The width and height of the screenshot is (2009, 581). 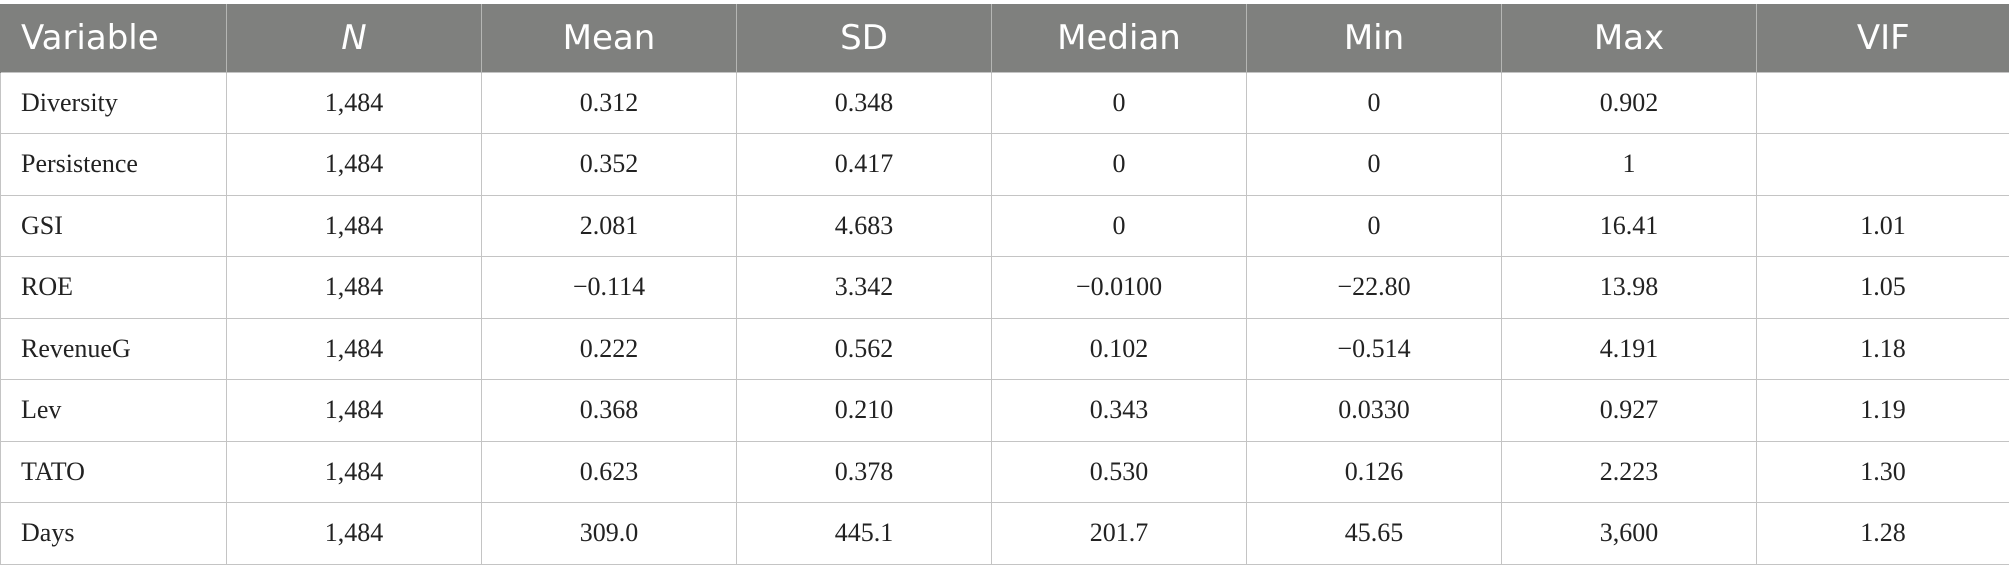 I want to click on header-max: Max, so click(x=1629, y=38).